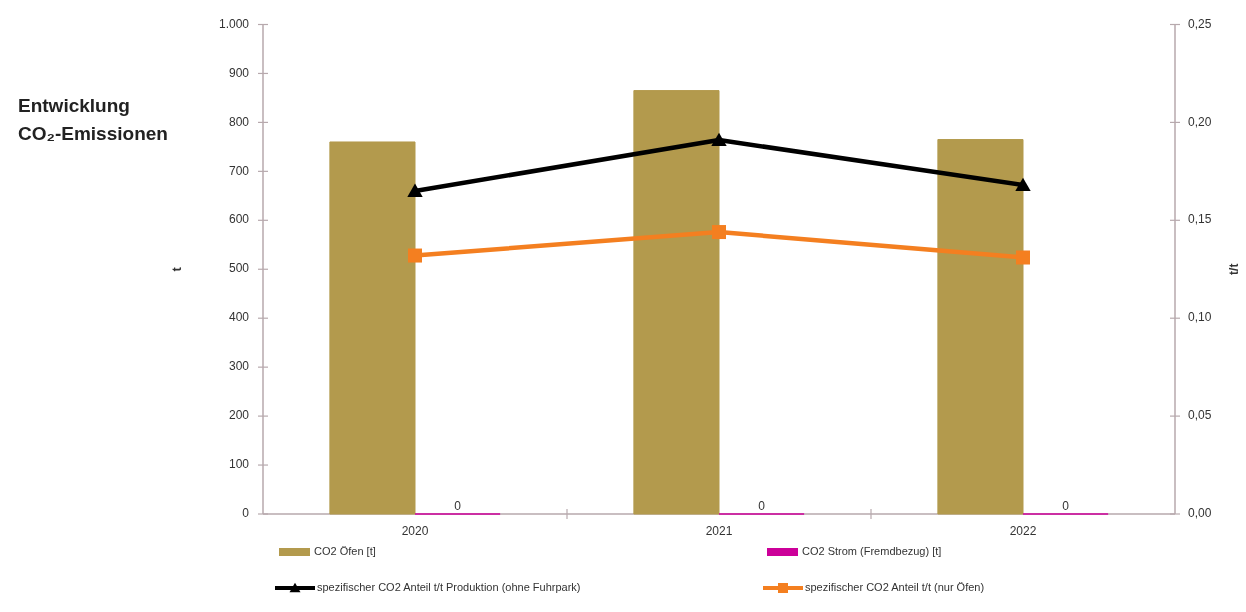 The width and height of the screenshot is (1246, 612). What do you see at coordinates (1200, 219) in the screenshot?
I see `y2-tick-label: 0,15` at bounding box center [1200, 219].